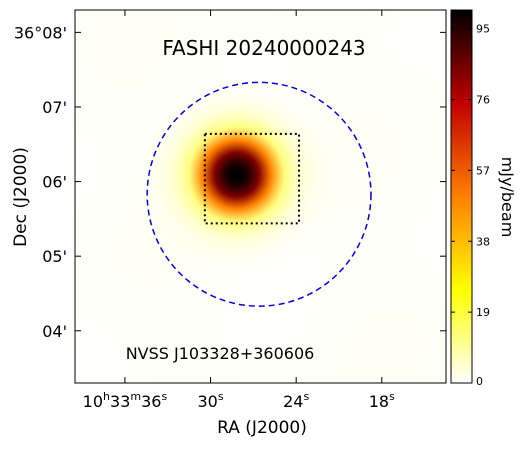 This screenshot has width=524, height=452. Describe the element at coordinates (125, 400) in the screenshot. I see `x-tick-label-0: 10h33m36s` at that location.